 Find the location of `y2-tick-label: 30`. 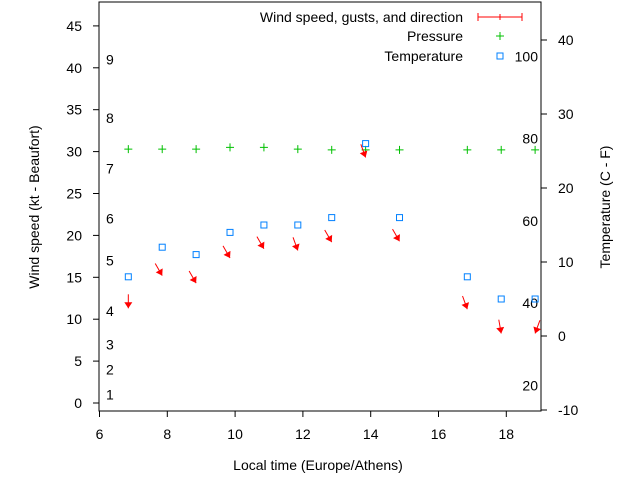

y2-tick-label: 30 is located at coordinates (566, 114).